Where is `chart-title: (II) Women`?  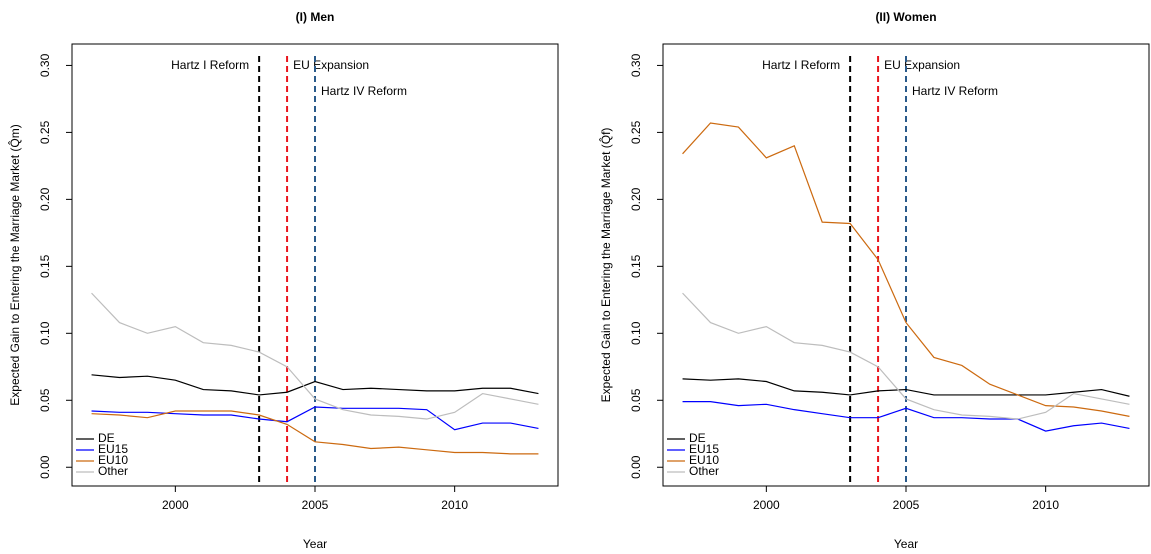
chart-title: (II) Women is located at coordinates (905, 17).